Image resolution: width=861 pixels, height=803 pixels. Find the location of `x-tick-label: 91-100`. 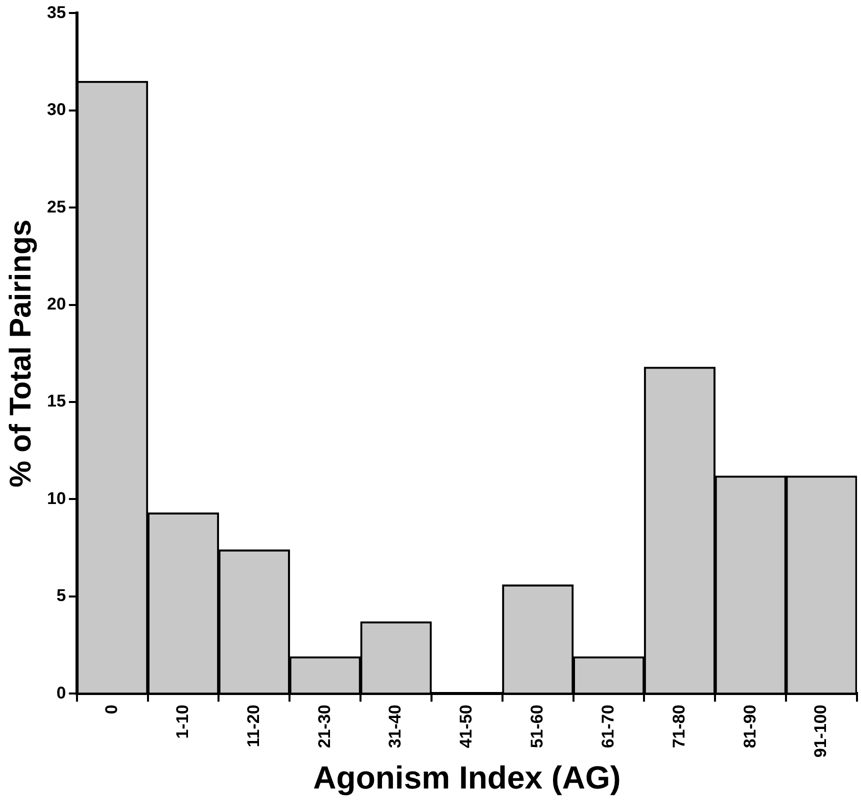

x-tick-label: 91-100 is located at coordinates (820, 731).